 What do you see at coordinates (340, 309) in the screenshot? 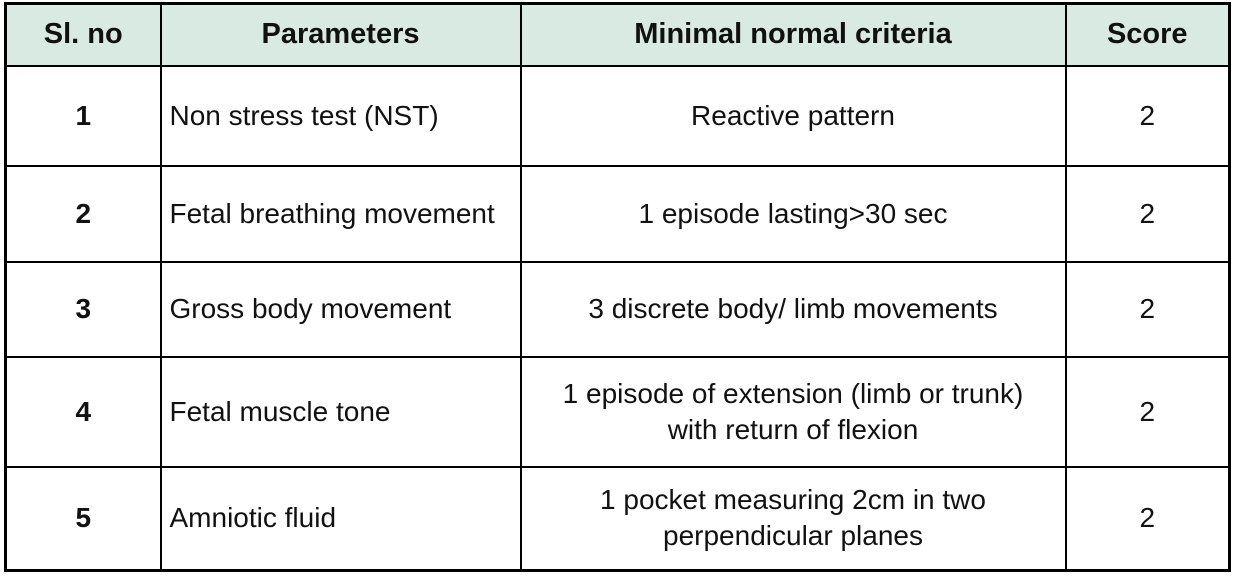
I see `parameter-cell: Gross body movement` at bounding box center [340, 309].